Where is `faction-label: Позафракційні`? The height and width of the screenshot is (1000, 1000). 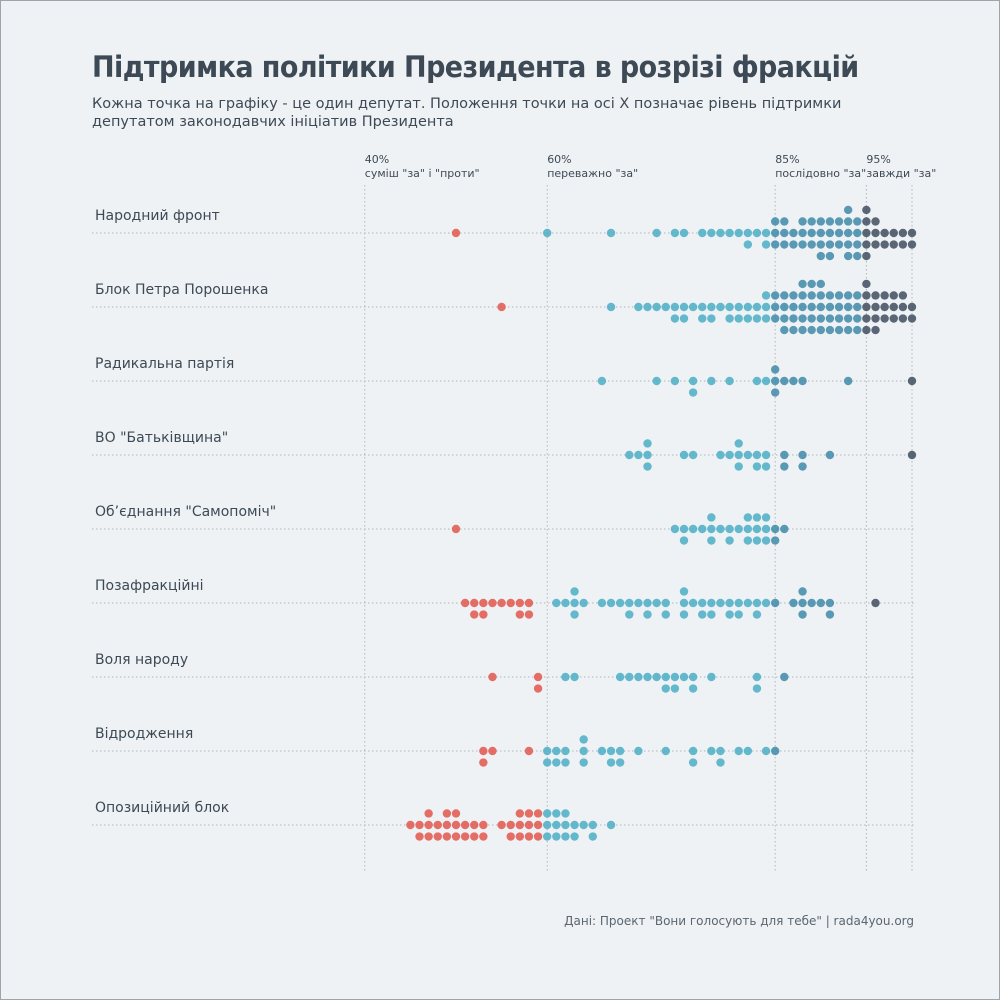 faction-label: Позафракційні is located at coordinates (149, 586).